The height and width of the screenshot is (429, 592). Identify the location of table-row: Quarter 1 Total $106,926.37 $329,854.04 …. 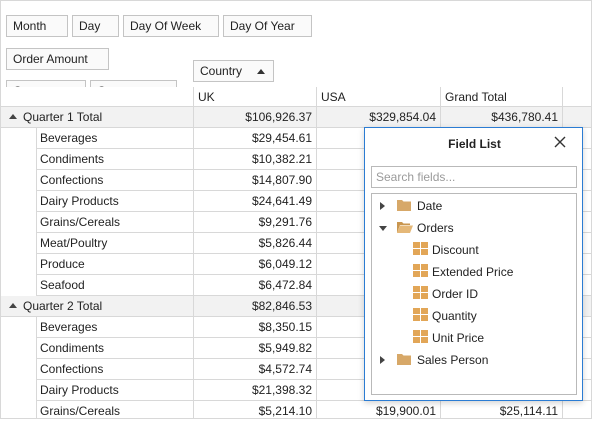
(296, 117).